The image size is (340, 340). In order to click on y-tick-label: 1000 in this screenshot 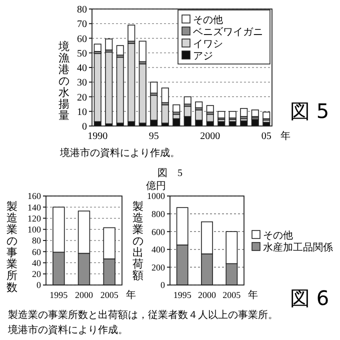, I will do `click(156, 196)`.